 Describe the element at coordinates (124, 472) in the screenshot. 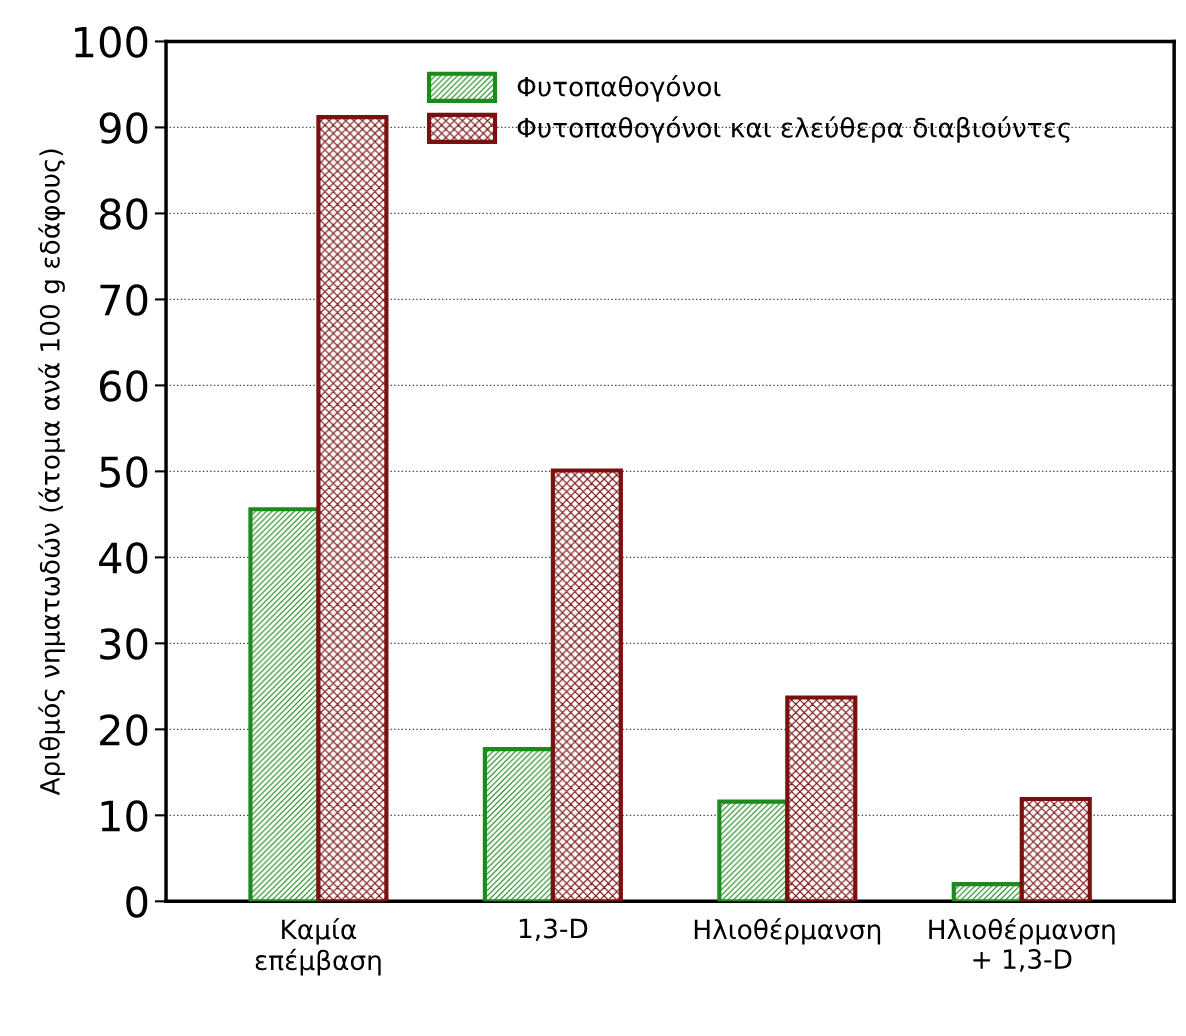

I see `y-tick-label: 50` at that location.